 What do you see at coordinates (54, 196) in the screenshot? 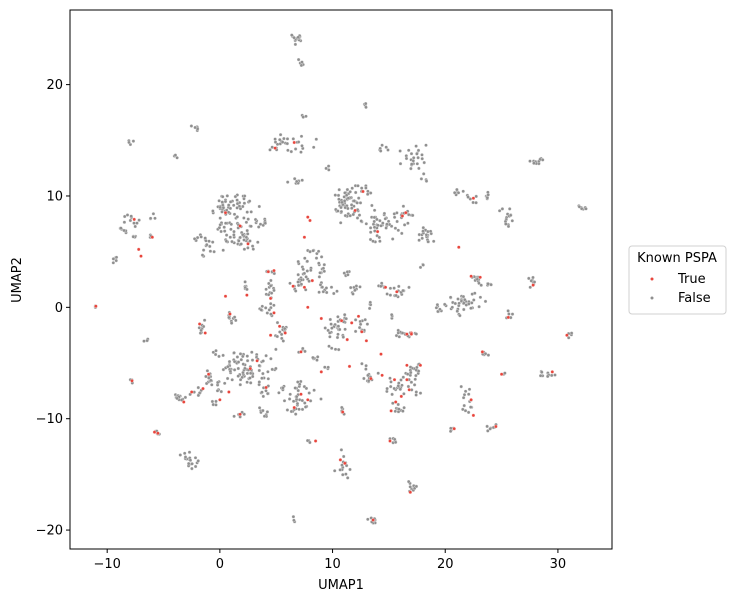
I see `y-tick-label: 10` at bounding box center [54, 196].